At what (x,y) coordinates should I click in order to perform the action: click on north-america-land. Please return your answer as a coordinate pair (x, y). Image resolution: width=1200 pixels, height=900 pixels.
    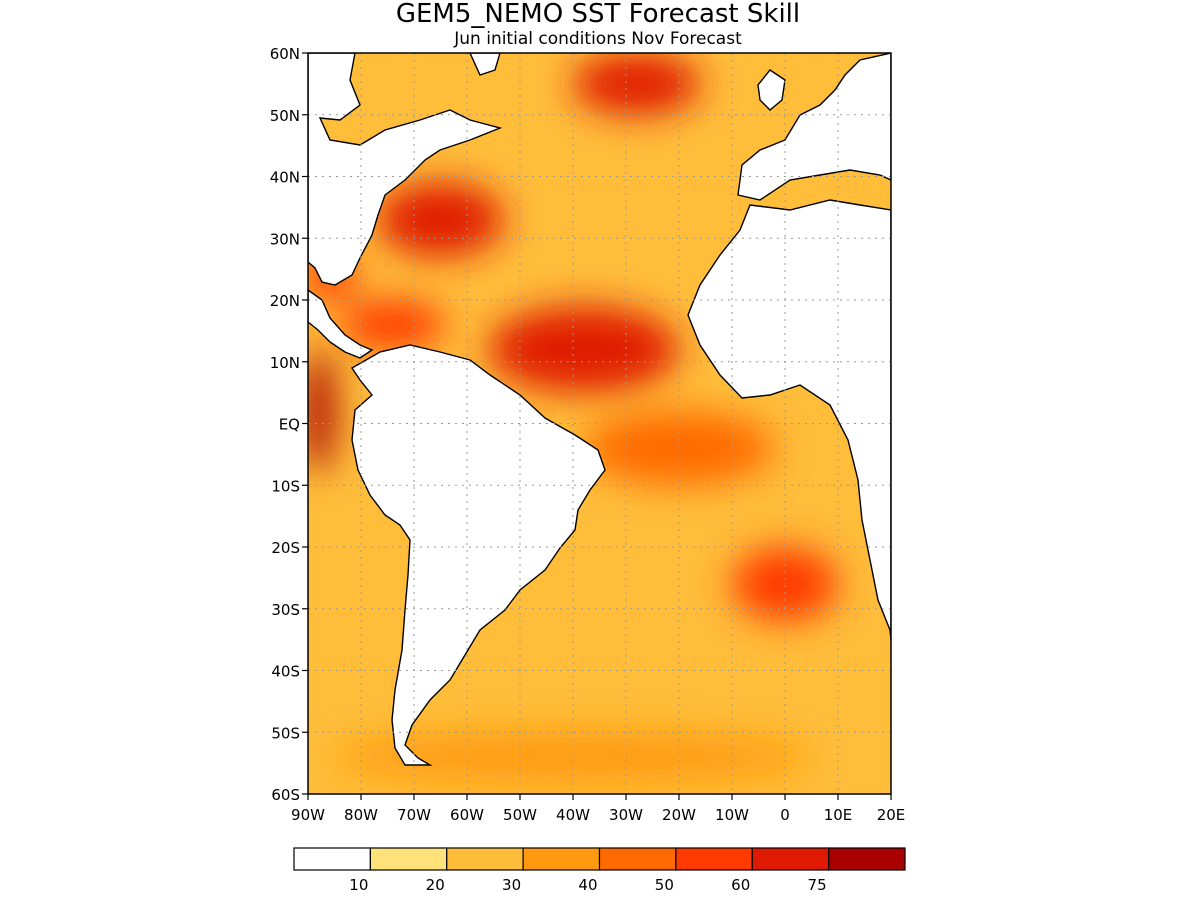
    Looking at the image, I should click on (405, 169).